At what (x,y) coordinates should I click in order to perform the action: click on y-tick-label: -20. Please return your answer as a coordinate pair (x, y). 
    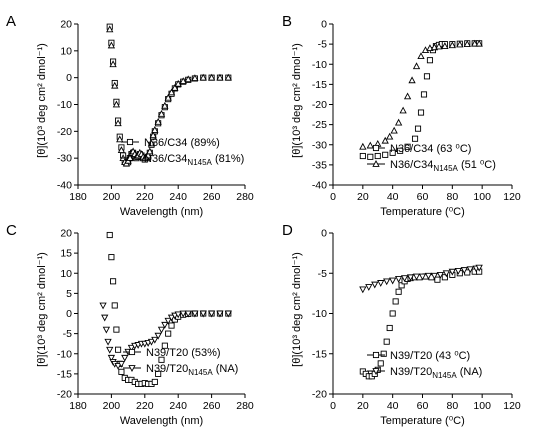
    Looking at the image, I should click on (319, 395).